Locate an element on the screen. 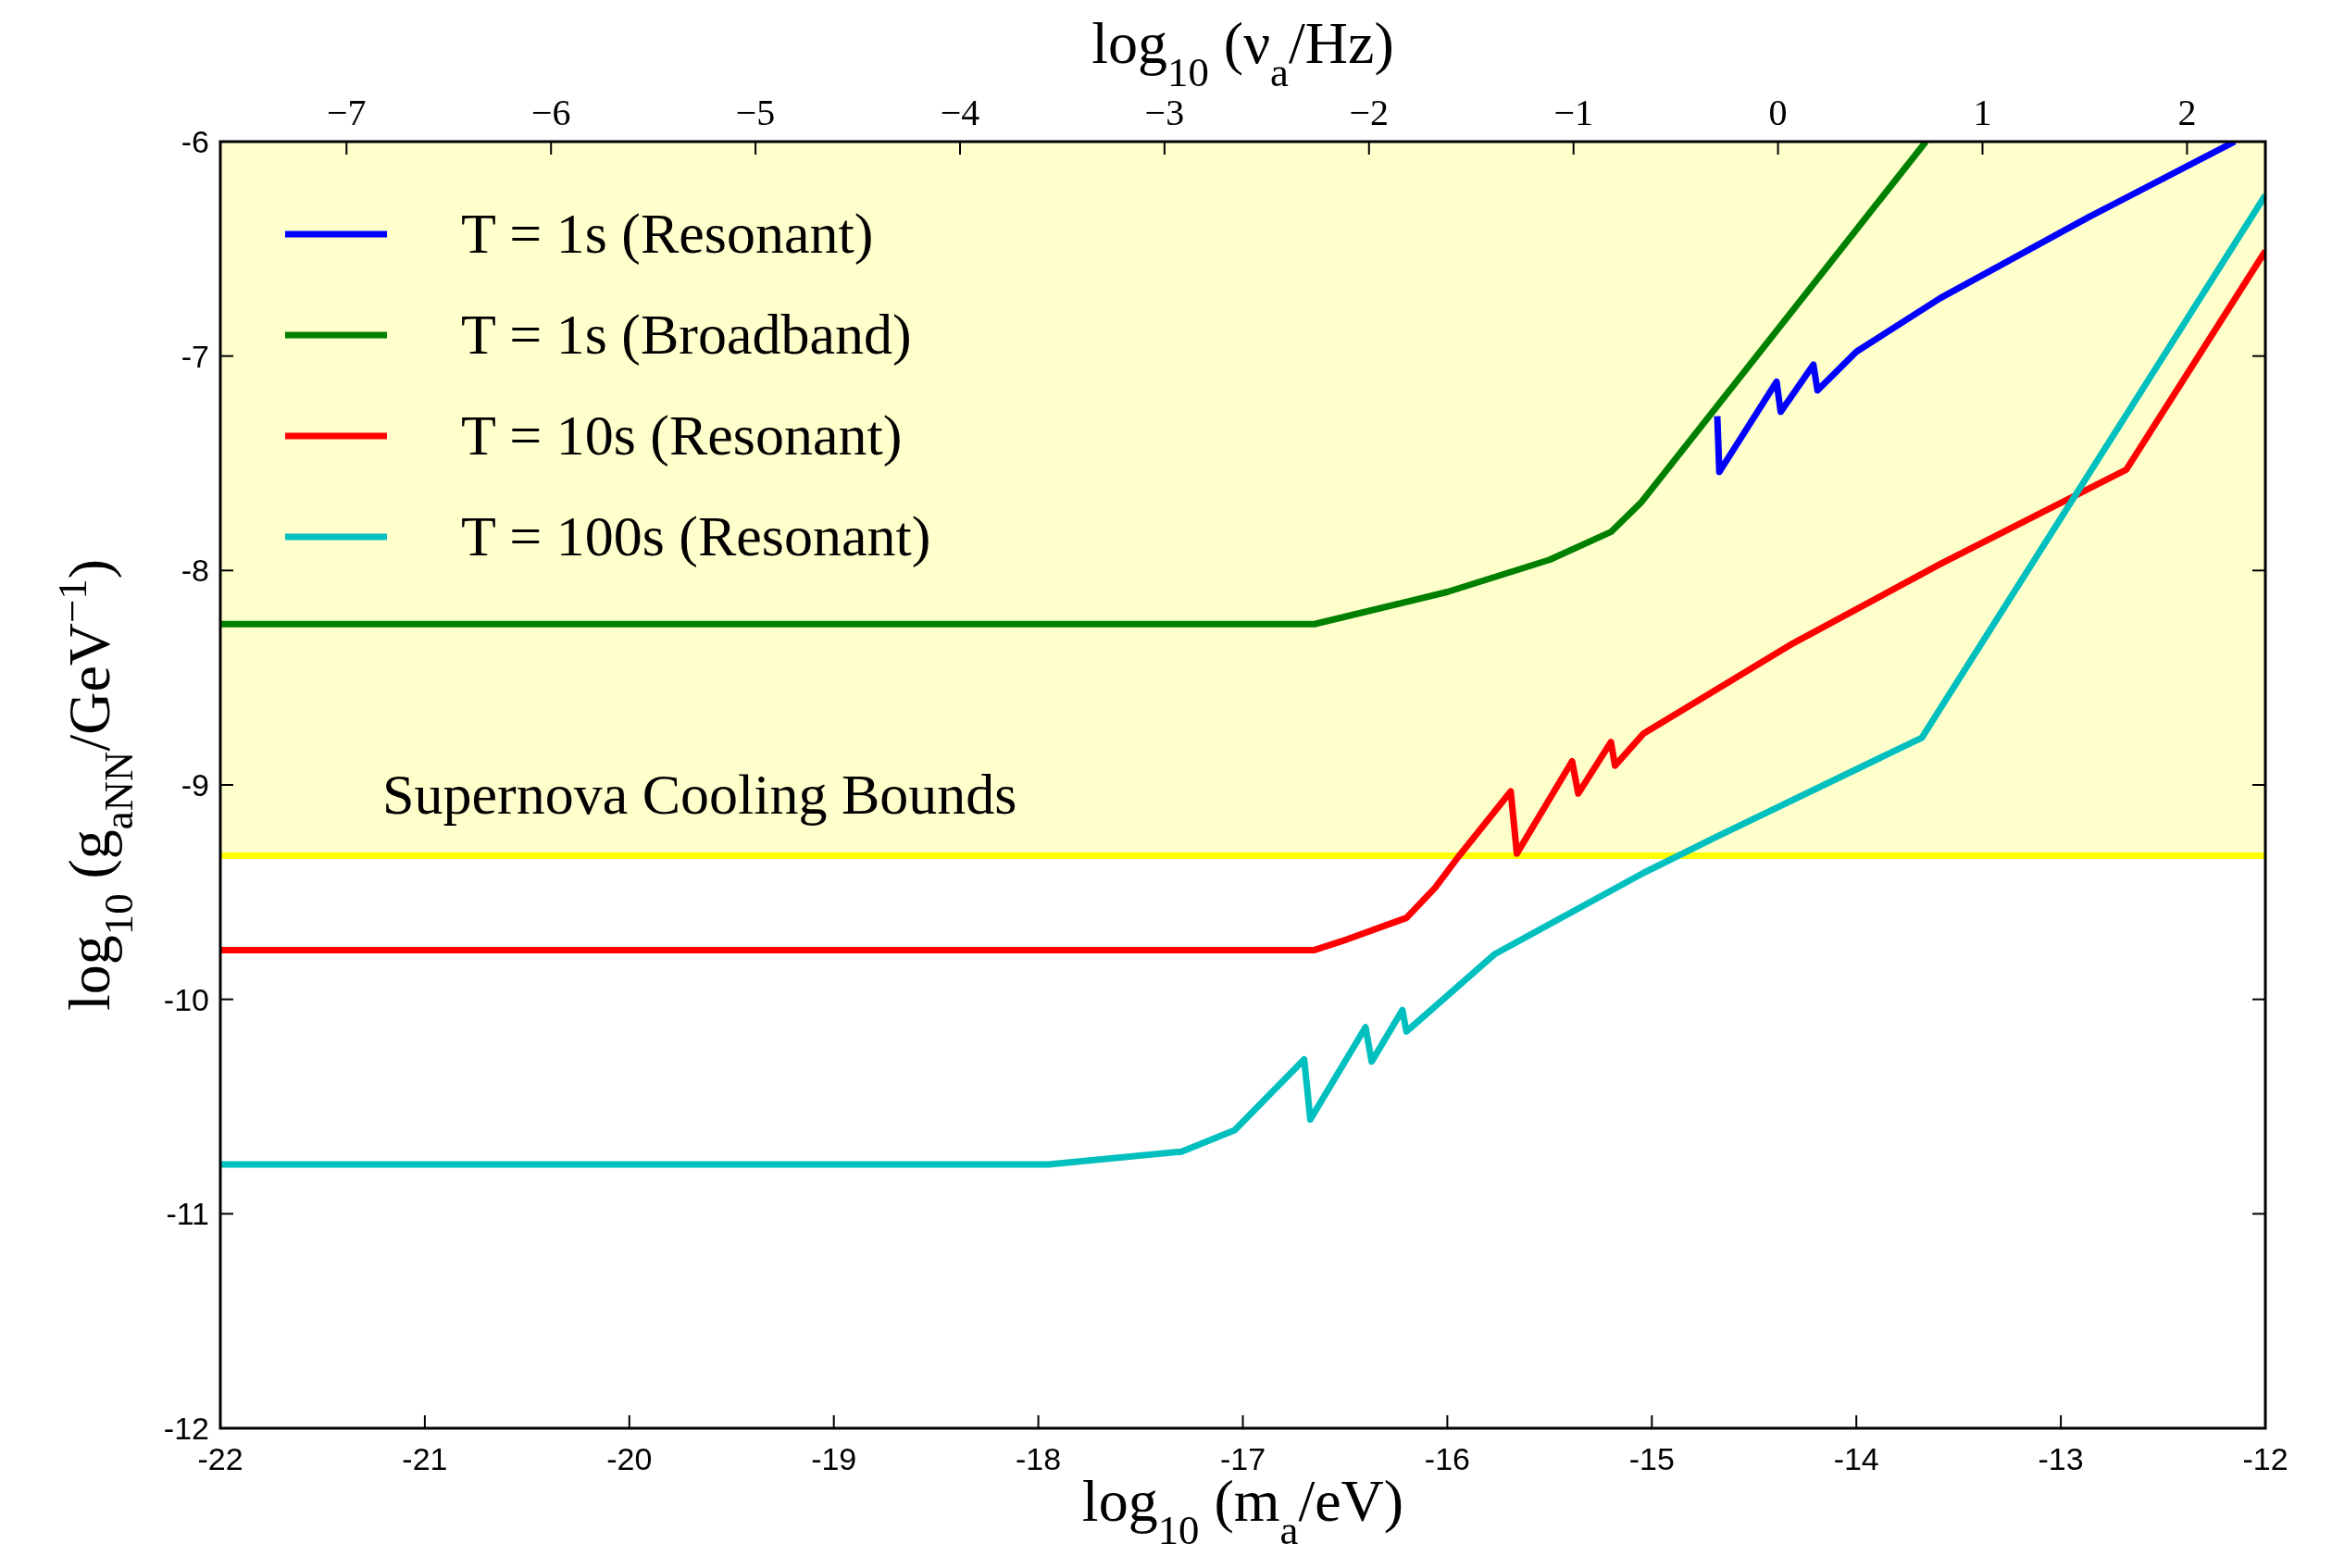 The image size is (2332, 1568). x-tick-label: -15 is located at coordinates (1652, 1458).